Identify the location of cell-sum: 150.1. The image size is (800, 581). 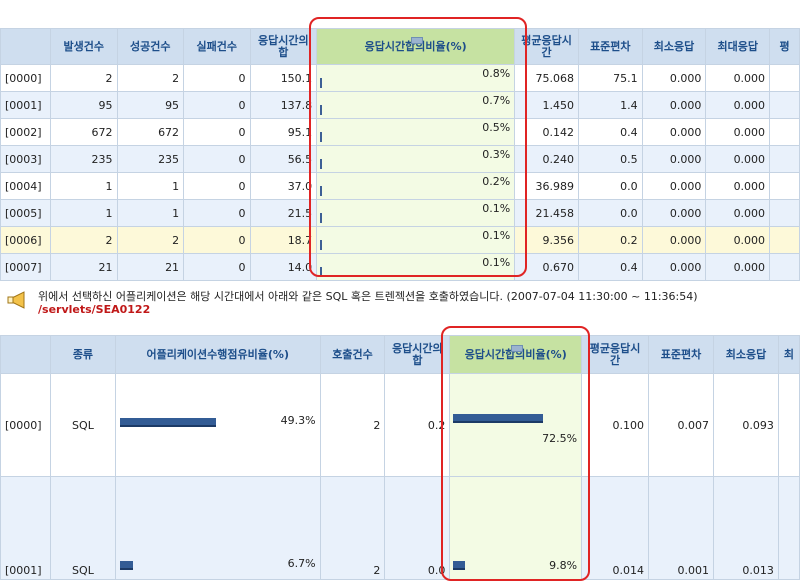
(283, 78).